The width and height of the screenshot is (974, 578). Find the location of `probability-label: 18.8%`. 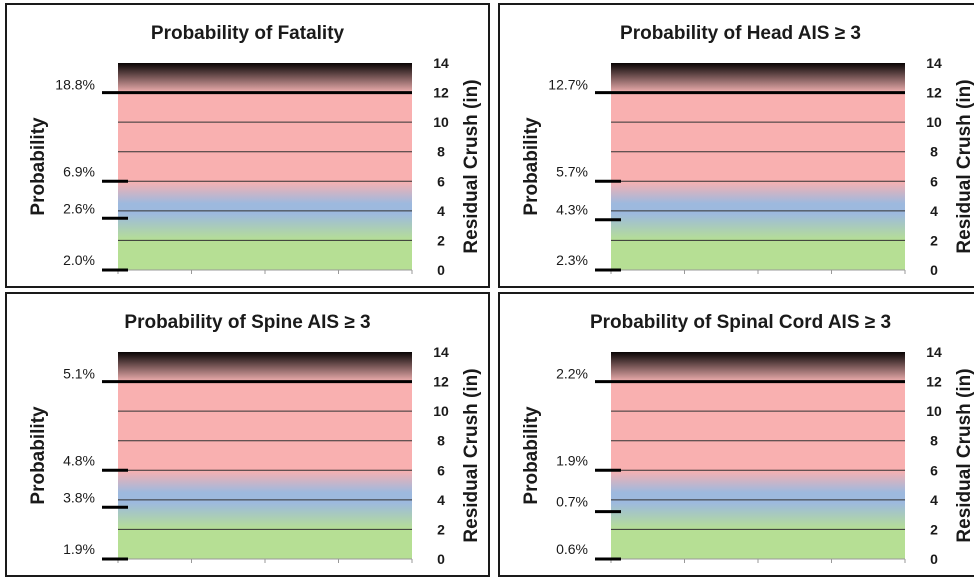

probability-label: 18.8% is located at coordinates (75, 85).